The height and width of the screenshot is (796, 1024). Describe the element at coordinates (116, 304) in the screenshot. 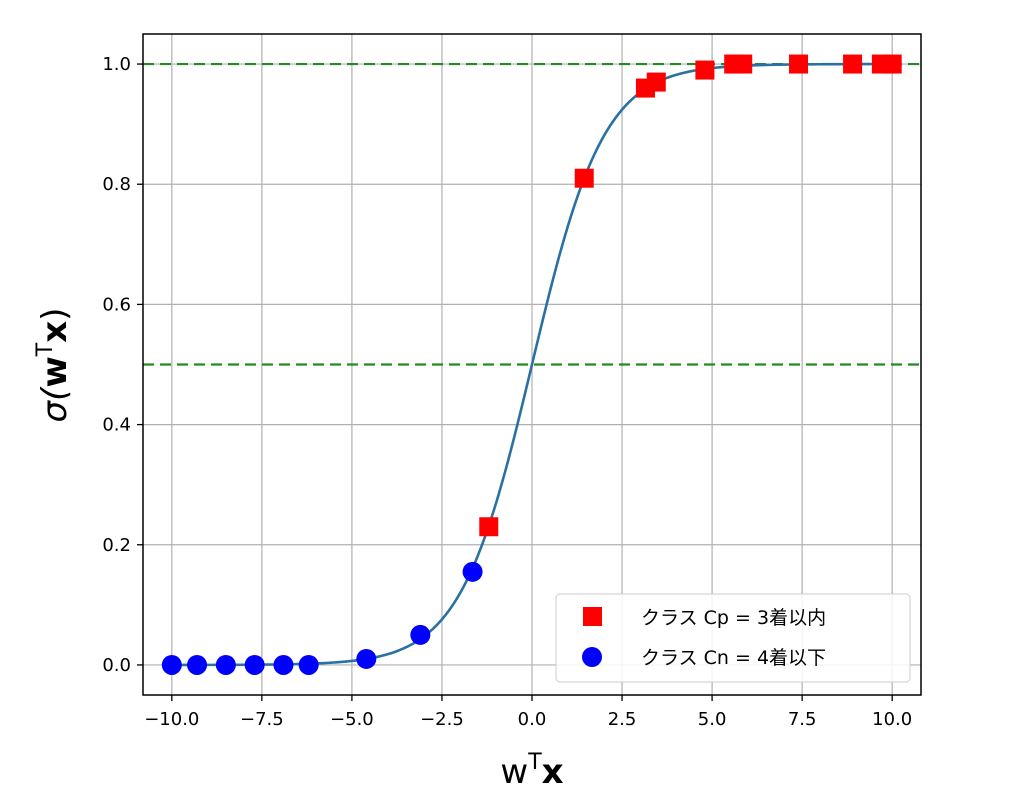

I see `y-tick-label-3: 0.6` at that location.